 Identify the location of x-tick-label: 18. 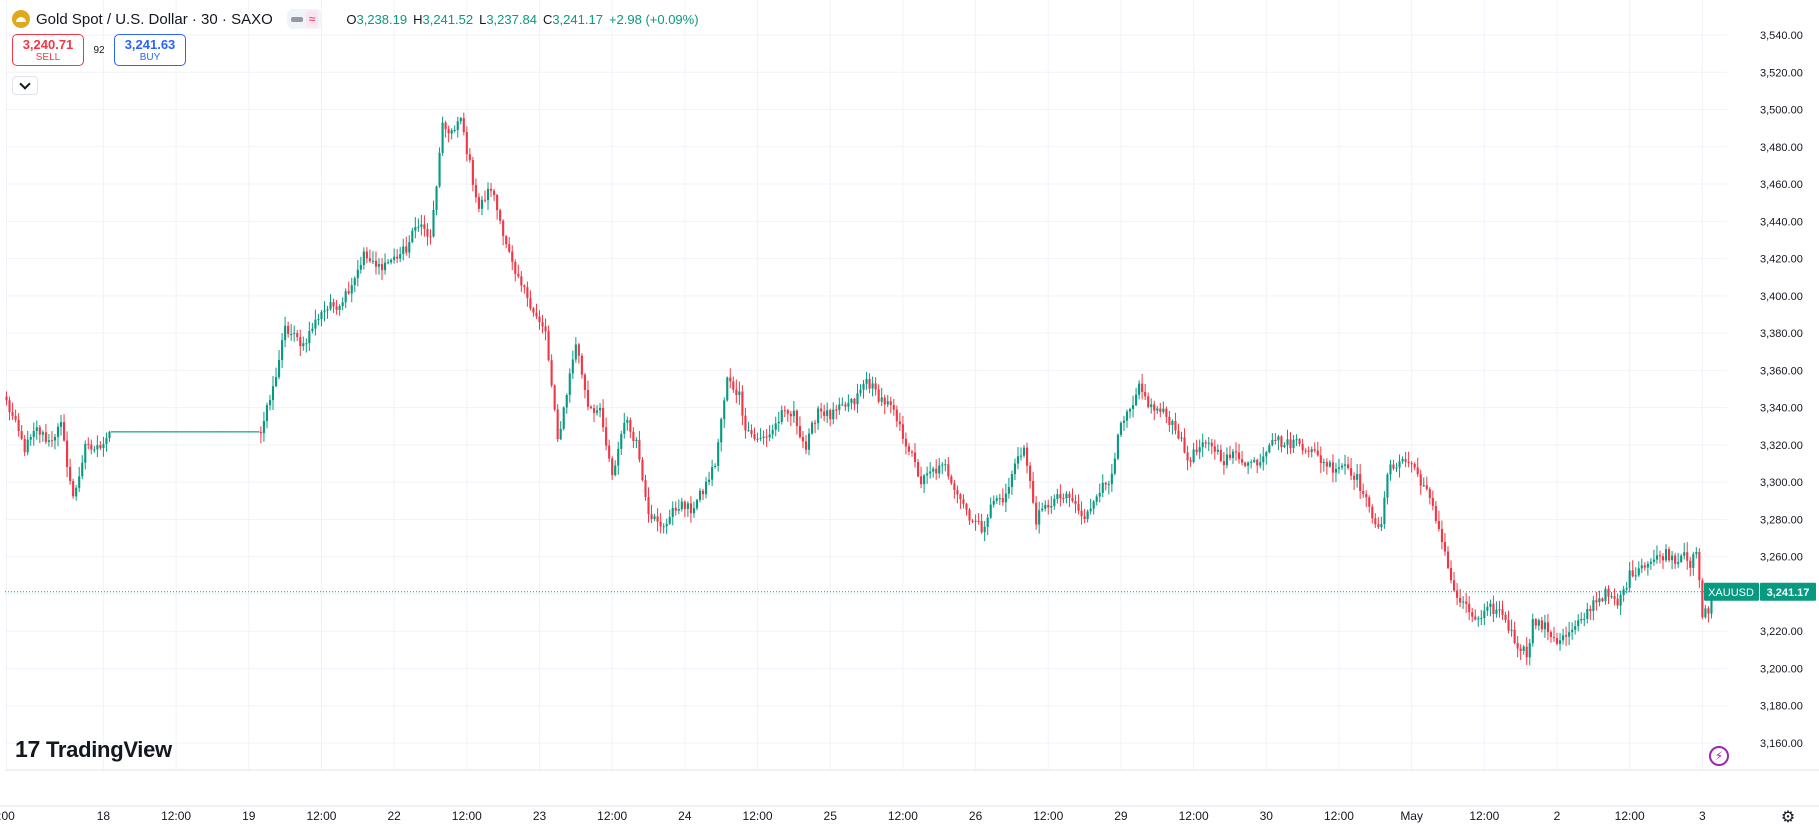
(104, 816).